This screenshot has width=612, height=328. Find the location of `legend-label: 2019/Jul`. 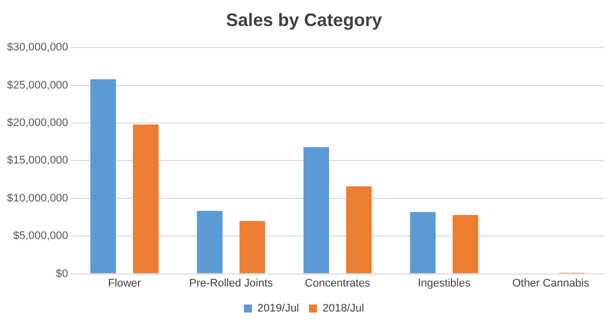

legend-label: 2019/Jul is located at coordinates (278, 308).